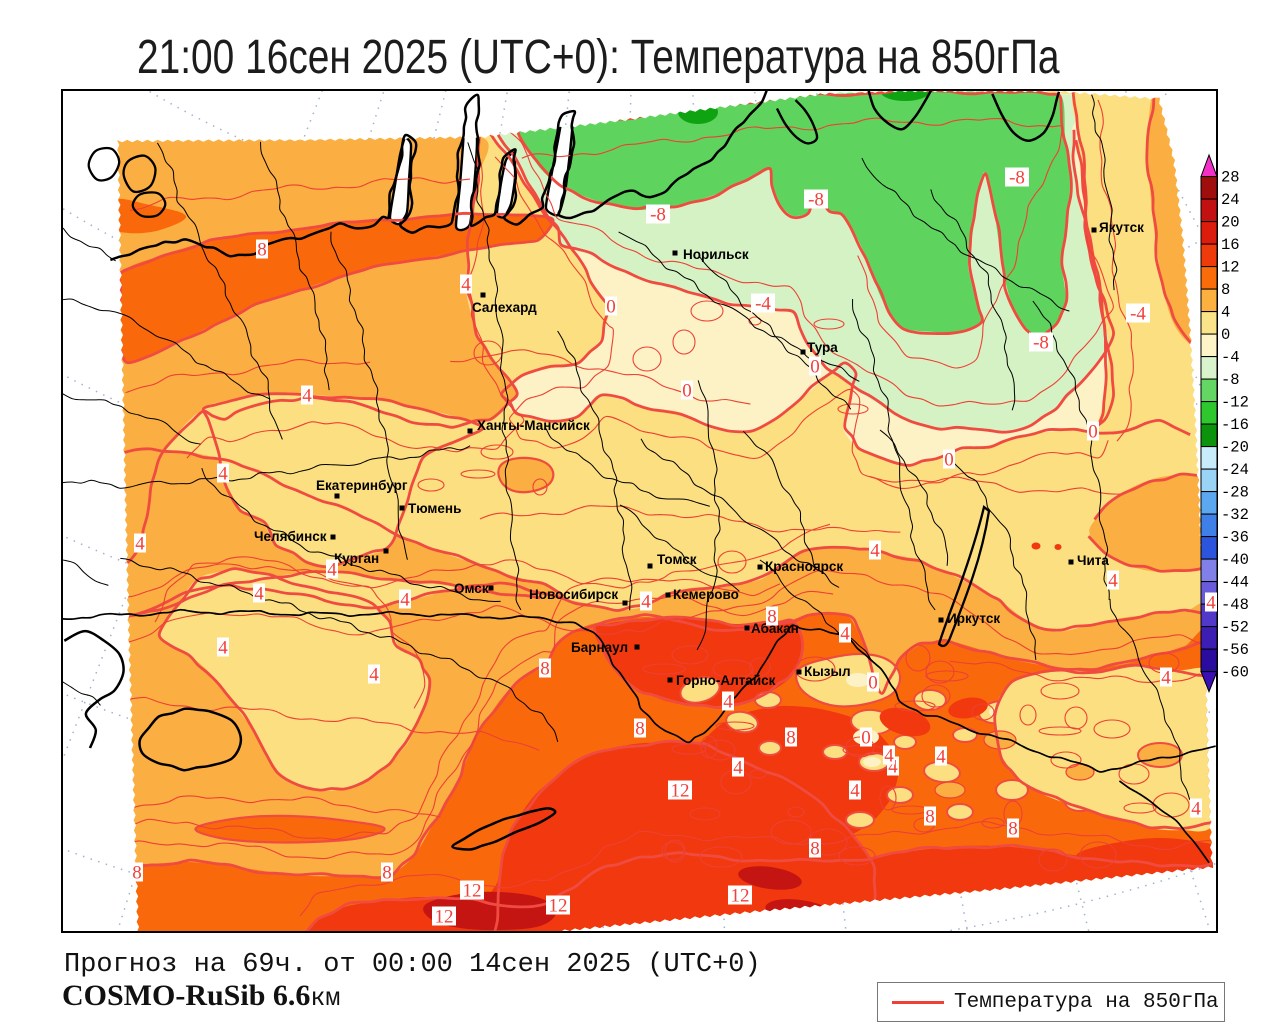 The width and height of the screenshot is (1280, 1024). I want to click on svg-text: Красноярск, so click(804, 566).